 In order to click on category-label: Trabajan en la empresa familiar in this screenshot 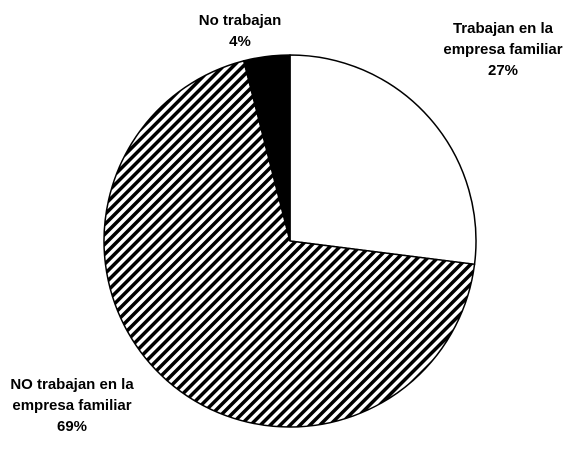, I will do `click(503, 39)`.